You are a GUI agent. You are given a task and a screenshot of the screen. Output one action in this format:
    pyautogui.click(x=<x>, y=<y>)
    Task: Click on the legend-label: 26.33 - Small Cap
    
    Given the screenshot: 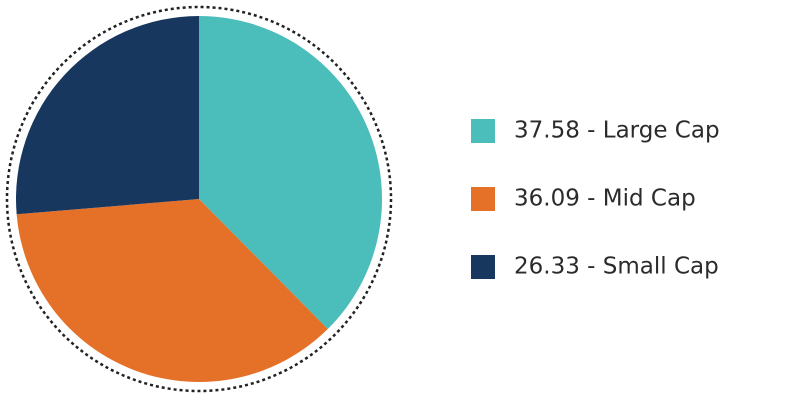 What is the action you would take?
    pyautogui.click(x=616, y=267)
    